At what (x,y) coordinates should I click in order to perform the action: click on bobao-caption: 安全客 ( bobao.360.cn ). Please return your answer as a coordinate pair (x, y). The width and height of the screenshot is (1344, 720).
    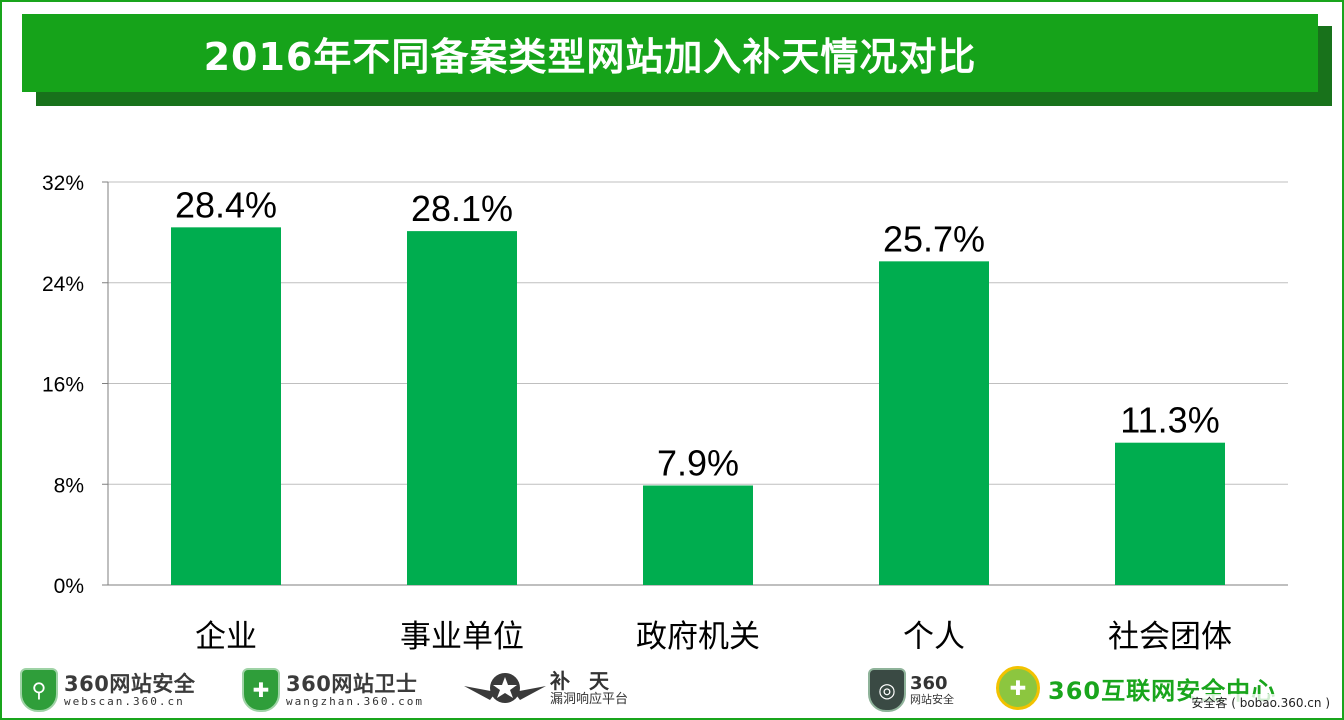
    Looking at the image, I should click on (1260, 702).